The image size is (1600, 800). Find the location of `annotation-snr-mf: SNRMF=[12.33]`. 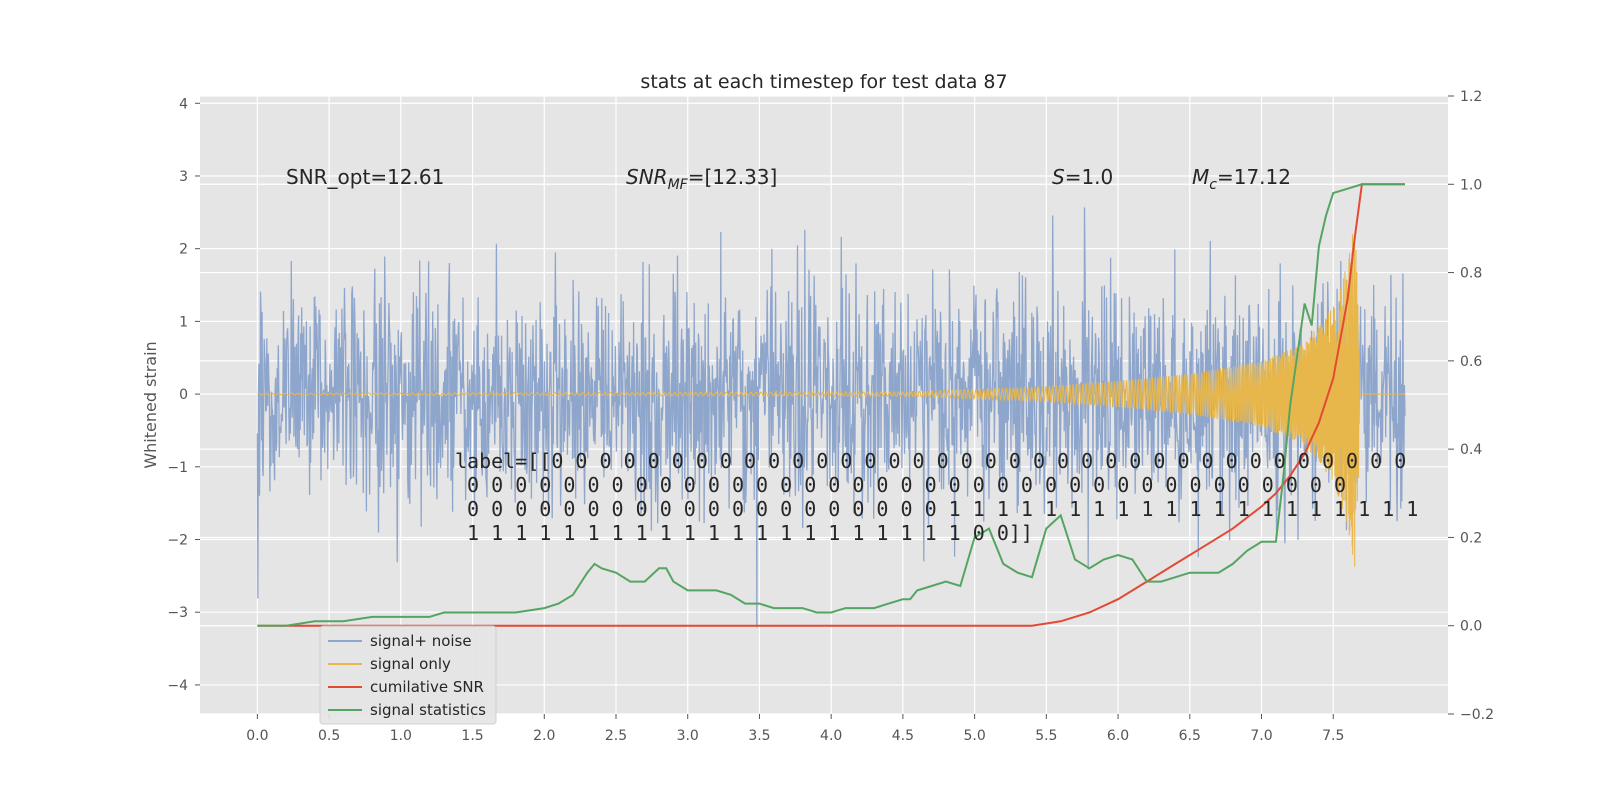

annotation-snr-mf: SNRMF=[12.33] is located at coordinates (701, 179).